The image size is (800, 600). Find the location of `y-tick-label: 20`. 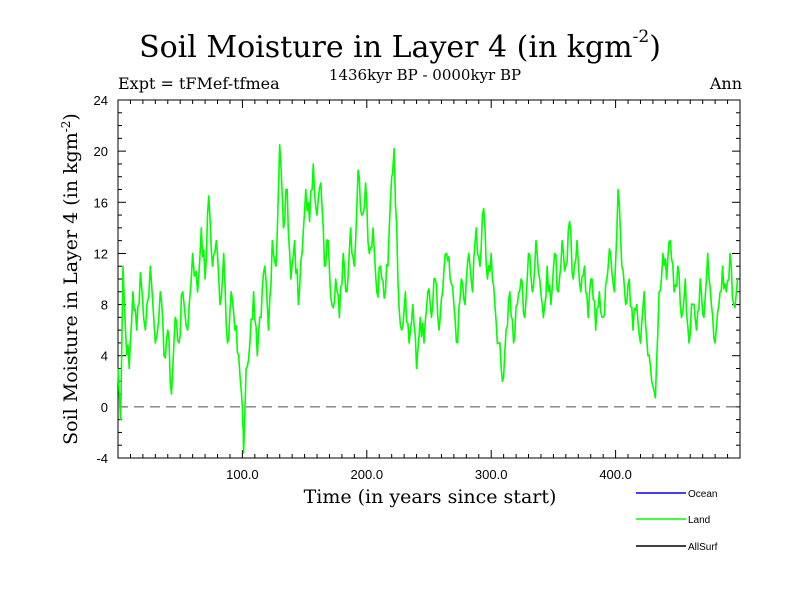

y-tick-label: 20 is located at coordinates (101, 151).